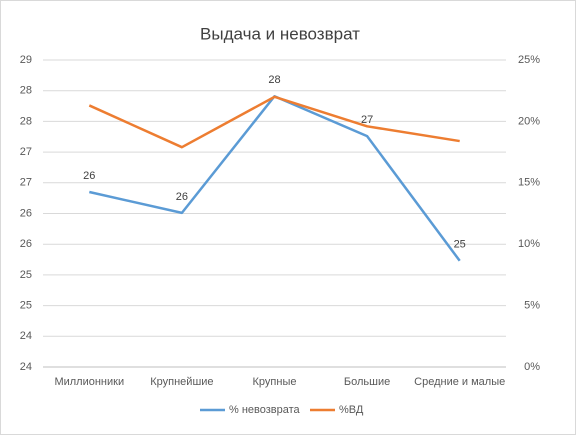  I want to click on x-tick-label: Крупные, so click(275, 382).